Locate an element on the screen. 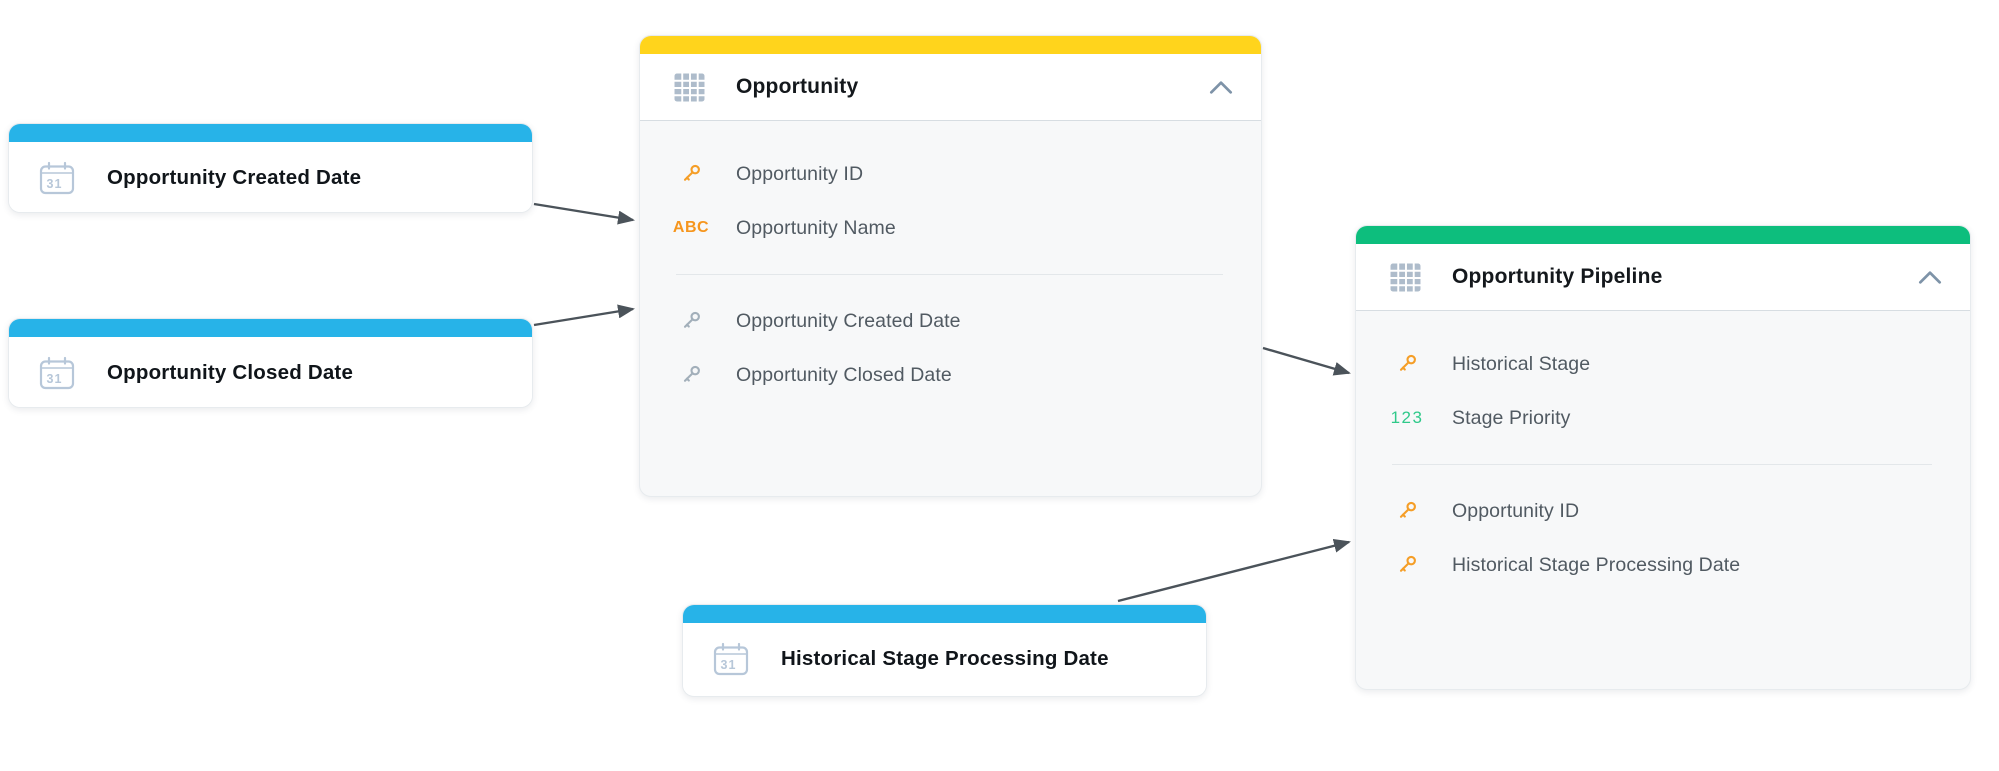 The image size is (1999, 771). field-row-opportunity-closed-date: Opportunity Closed Date is located at coordinates (950, 375).